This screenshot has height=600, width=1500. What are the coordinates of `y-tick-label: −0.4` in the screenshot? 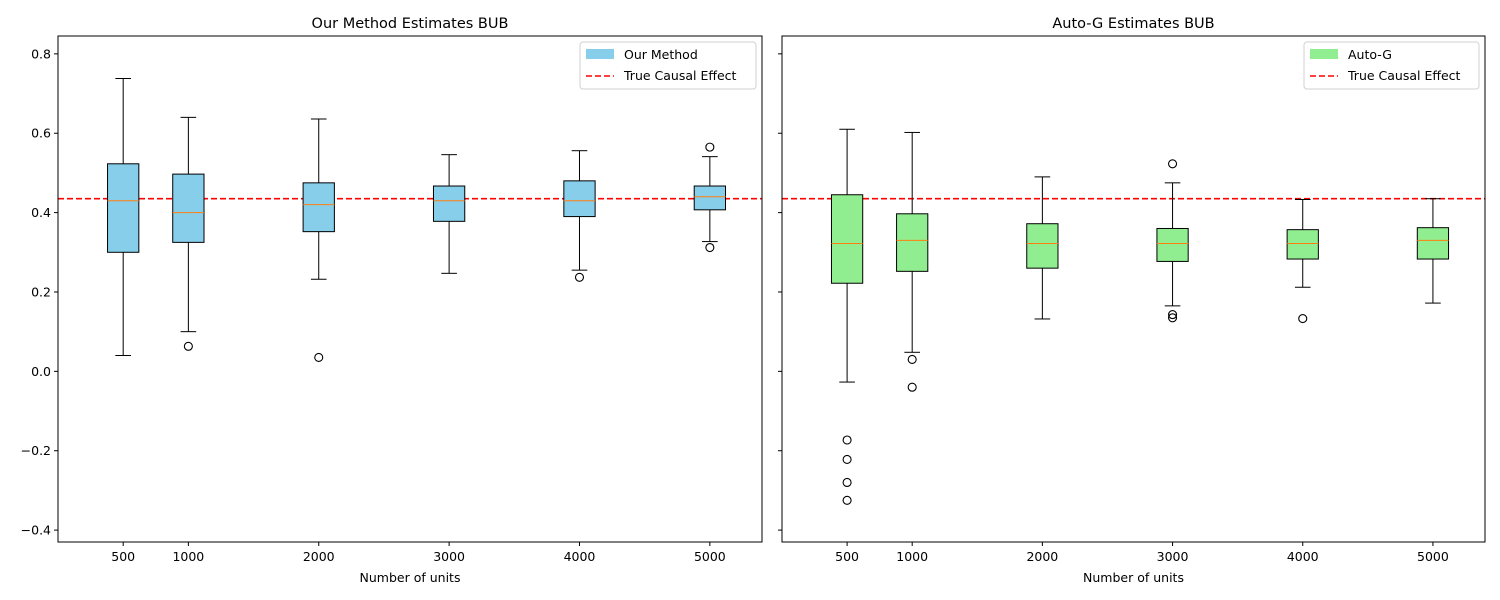 It's located at (36, 530).